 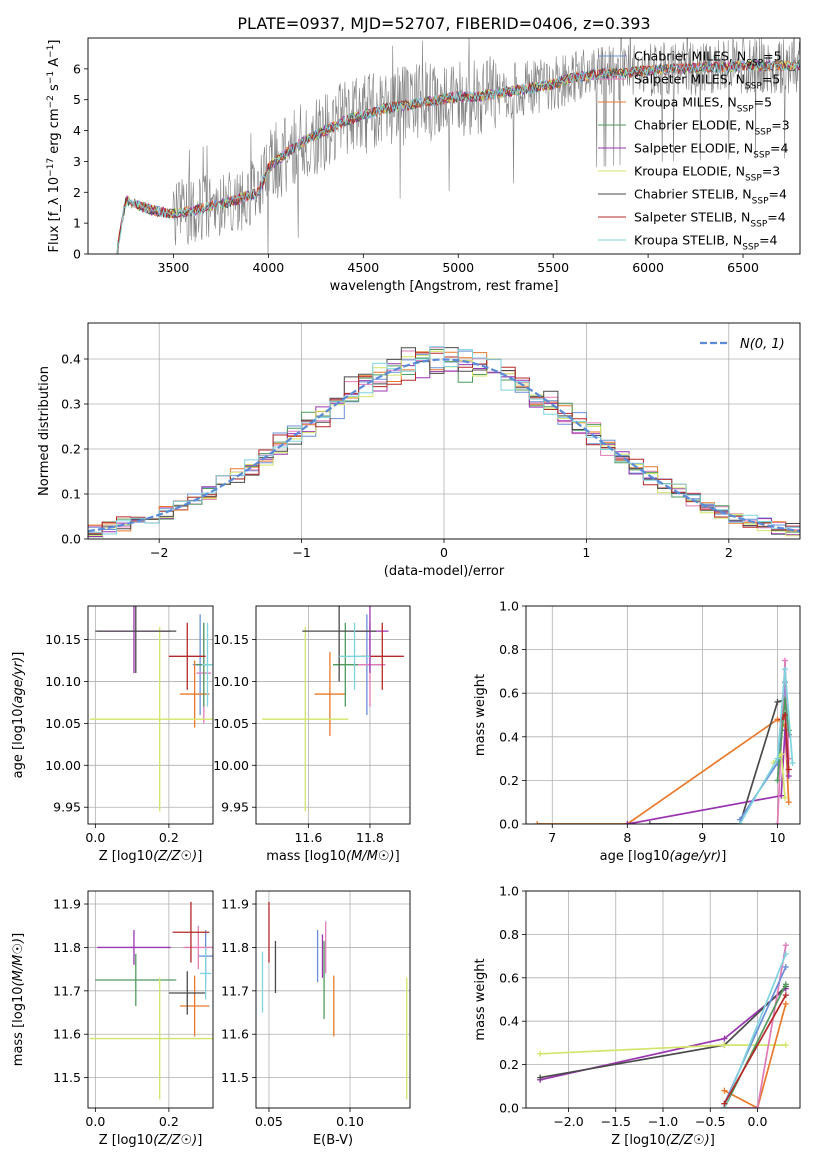 What do you see at coordinates (71, 449) in the screenshot?
I see `y-tick-label: 0.2` at bounding box center [71, 449].